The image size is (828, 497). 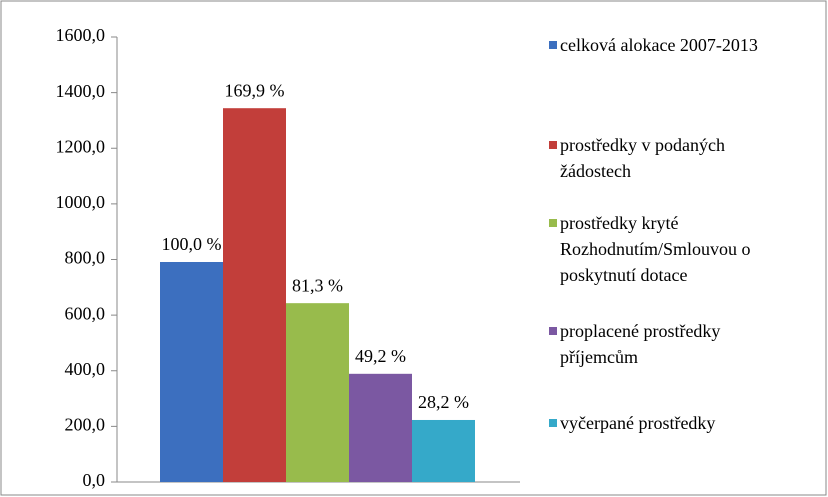 I want to click on y-tick-label: 1200,0, so click(x=81, y=146).